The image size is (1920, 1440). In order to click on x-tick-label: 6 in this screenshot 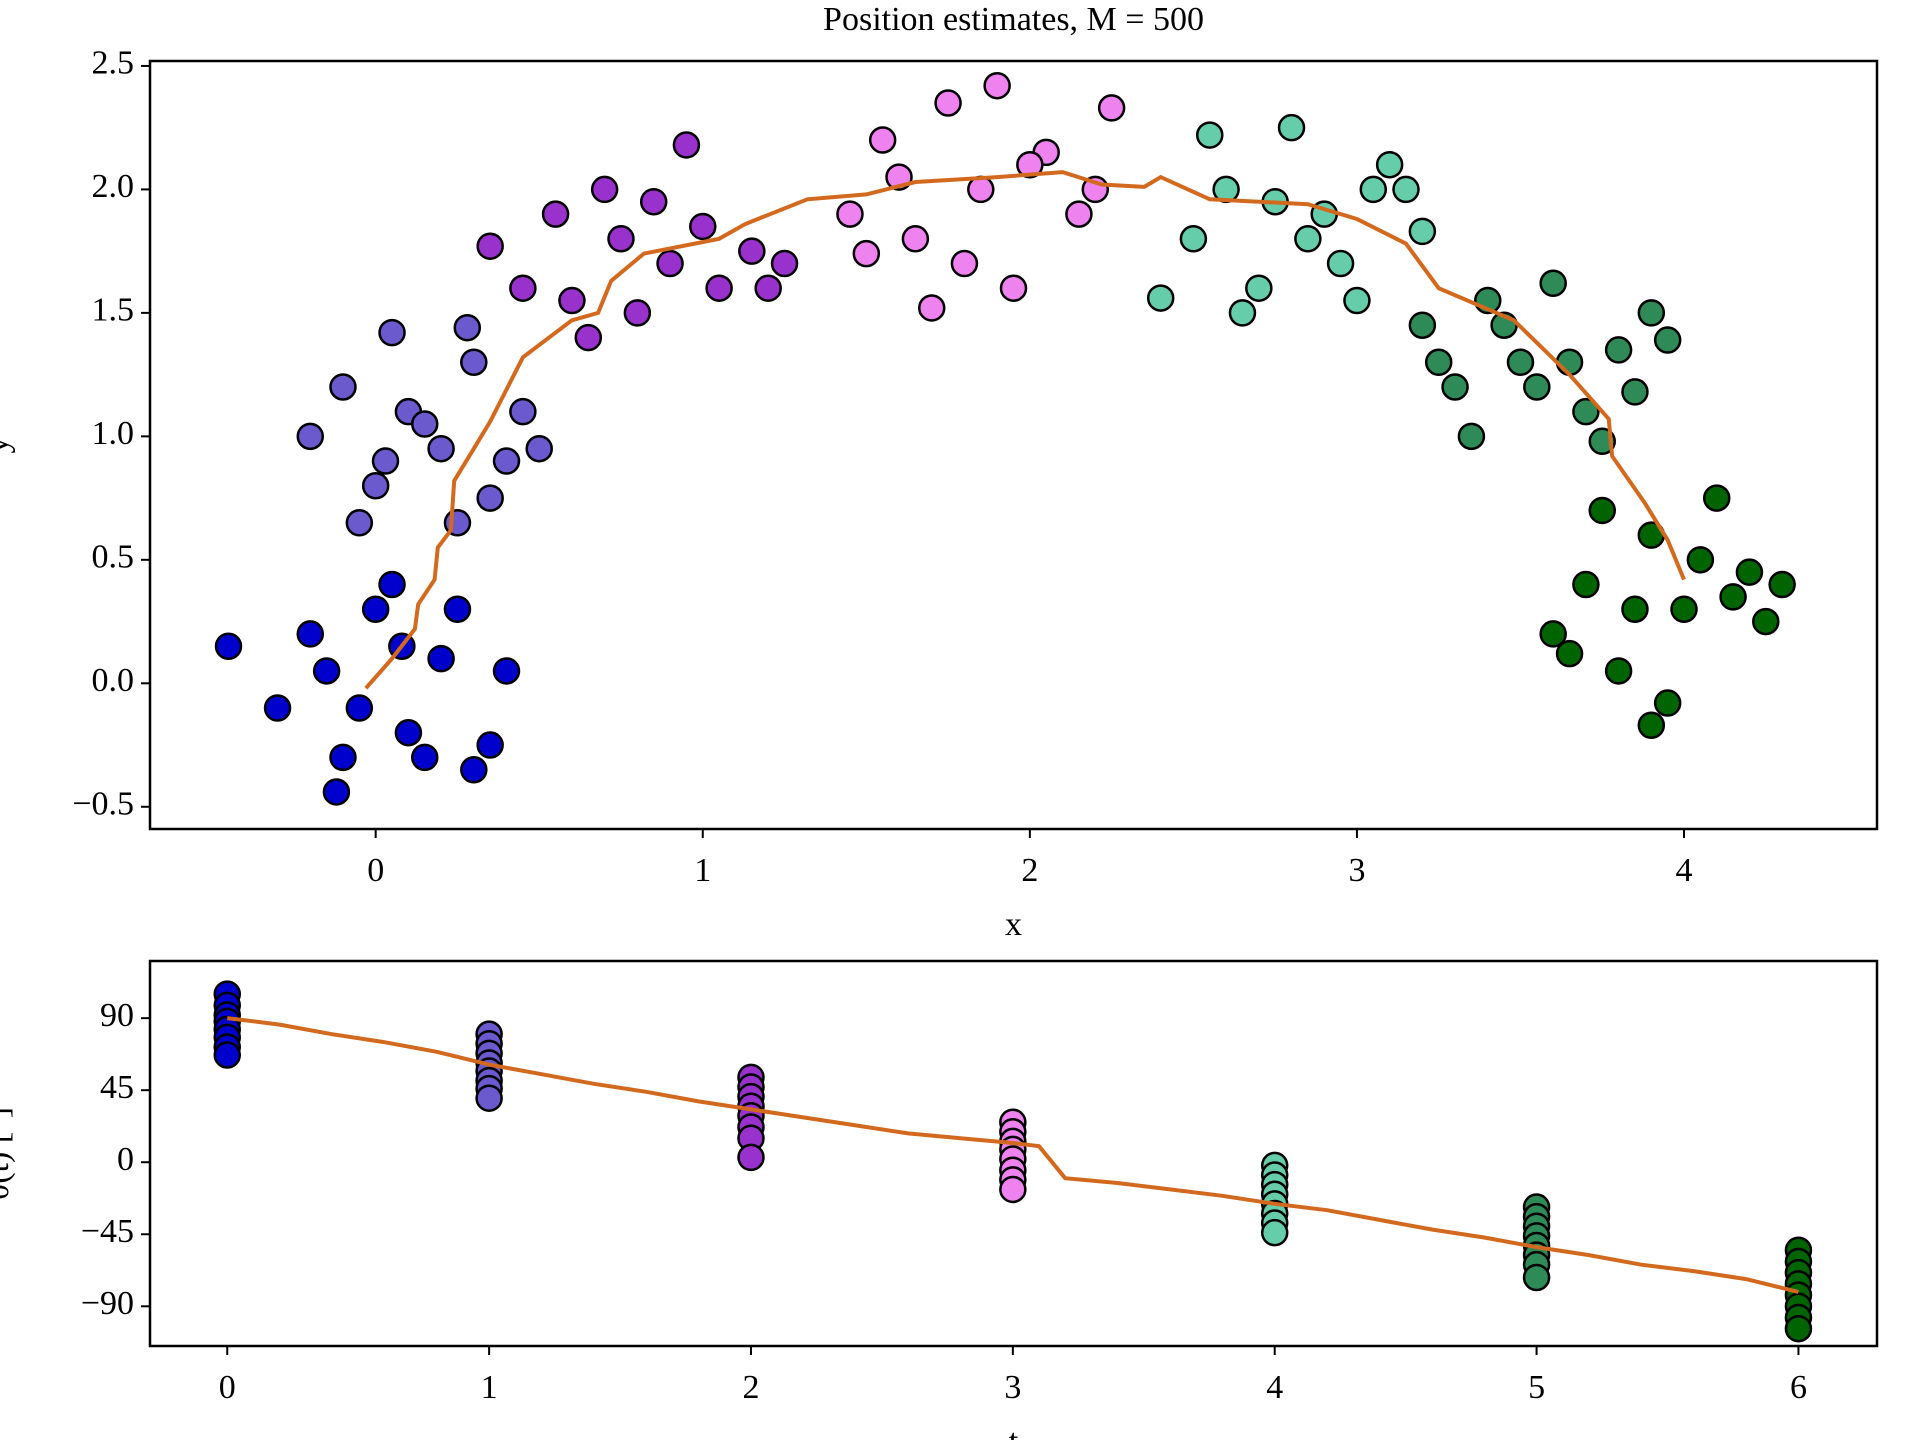, I will do `click(1798, 1387)`.